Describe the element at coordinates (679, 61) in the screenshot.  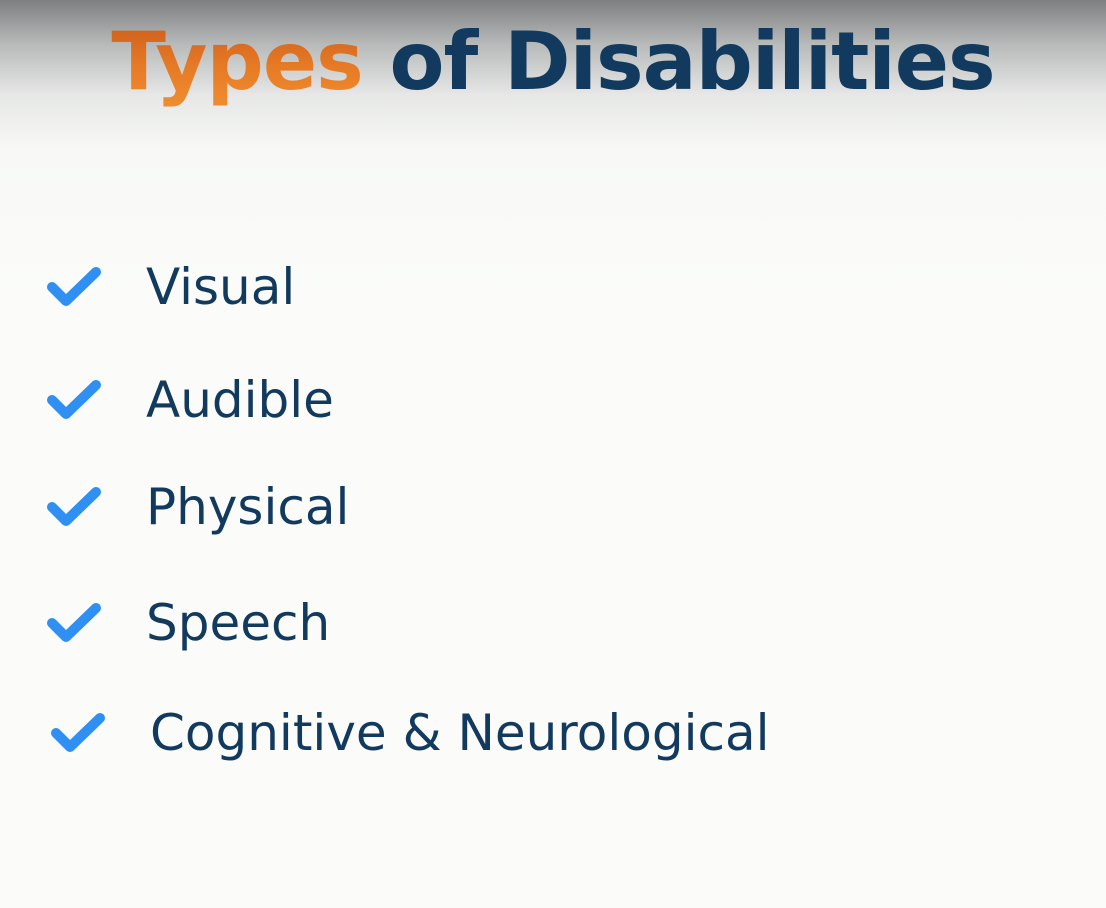
I see `title-main-text: of Disabilities` at that location.